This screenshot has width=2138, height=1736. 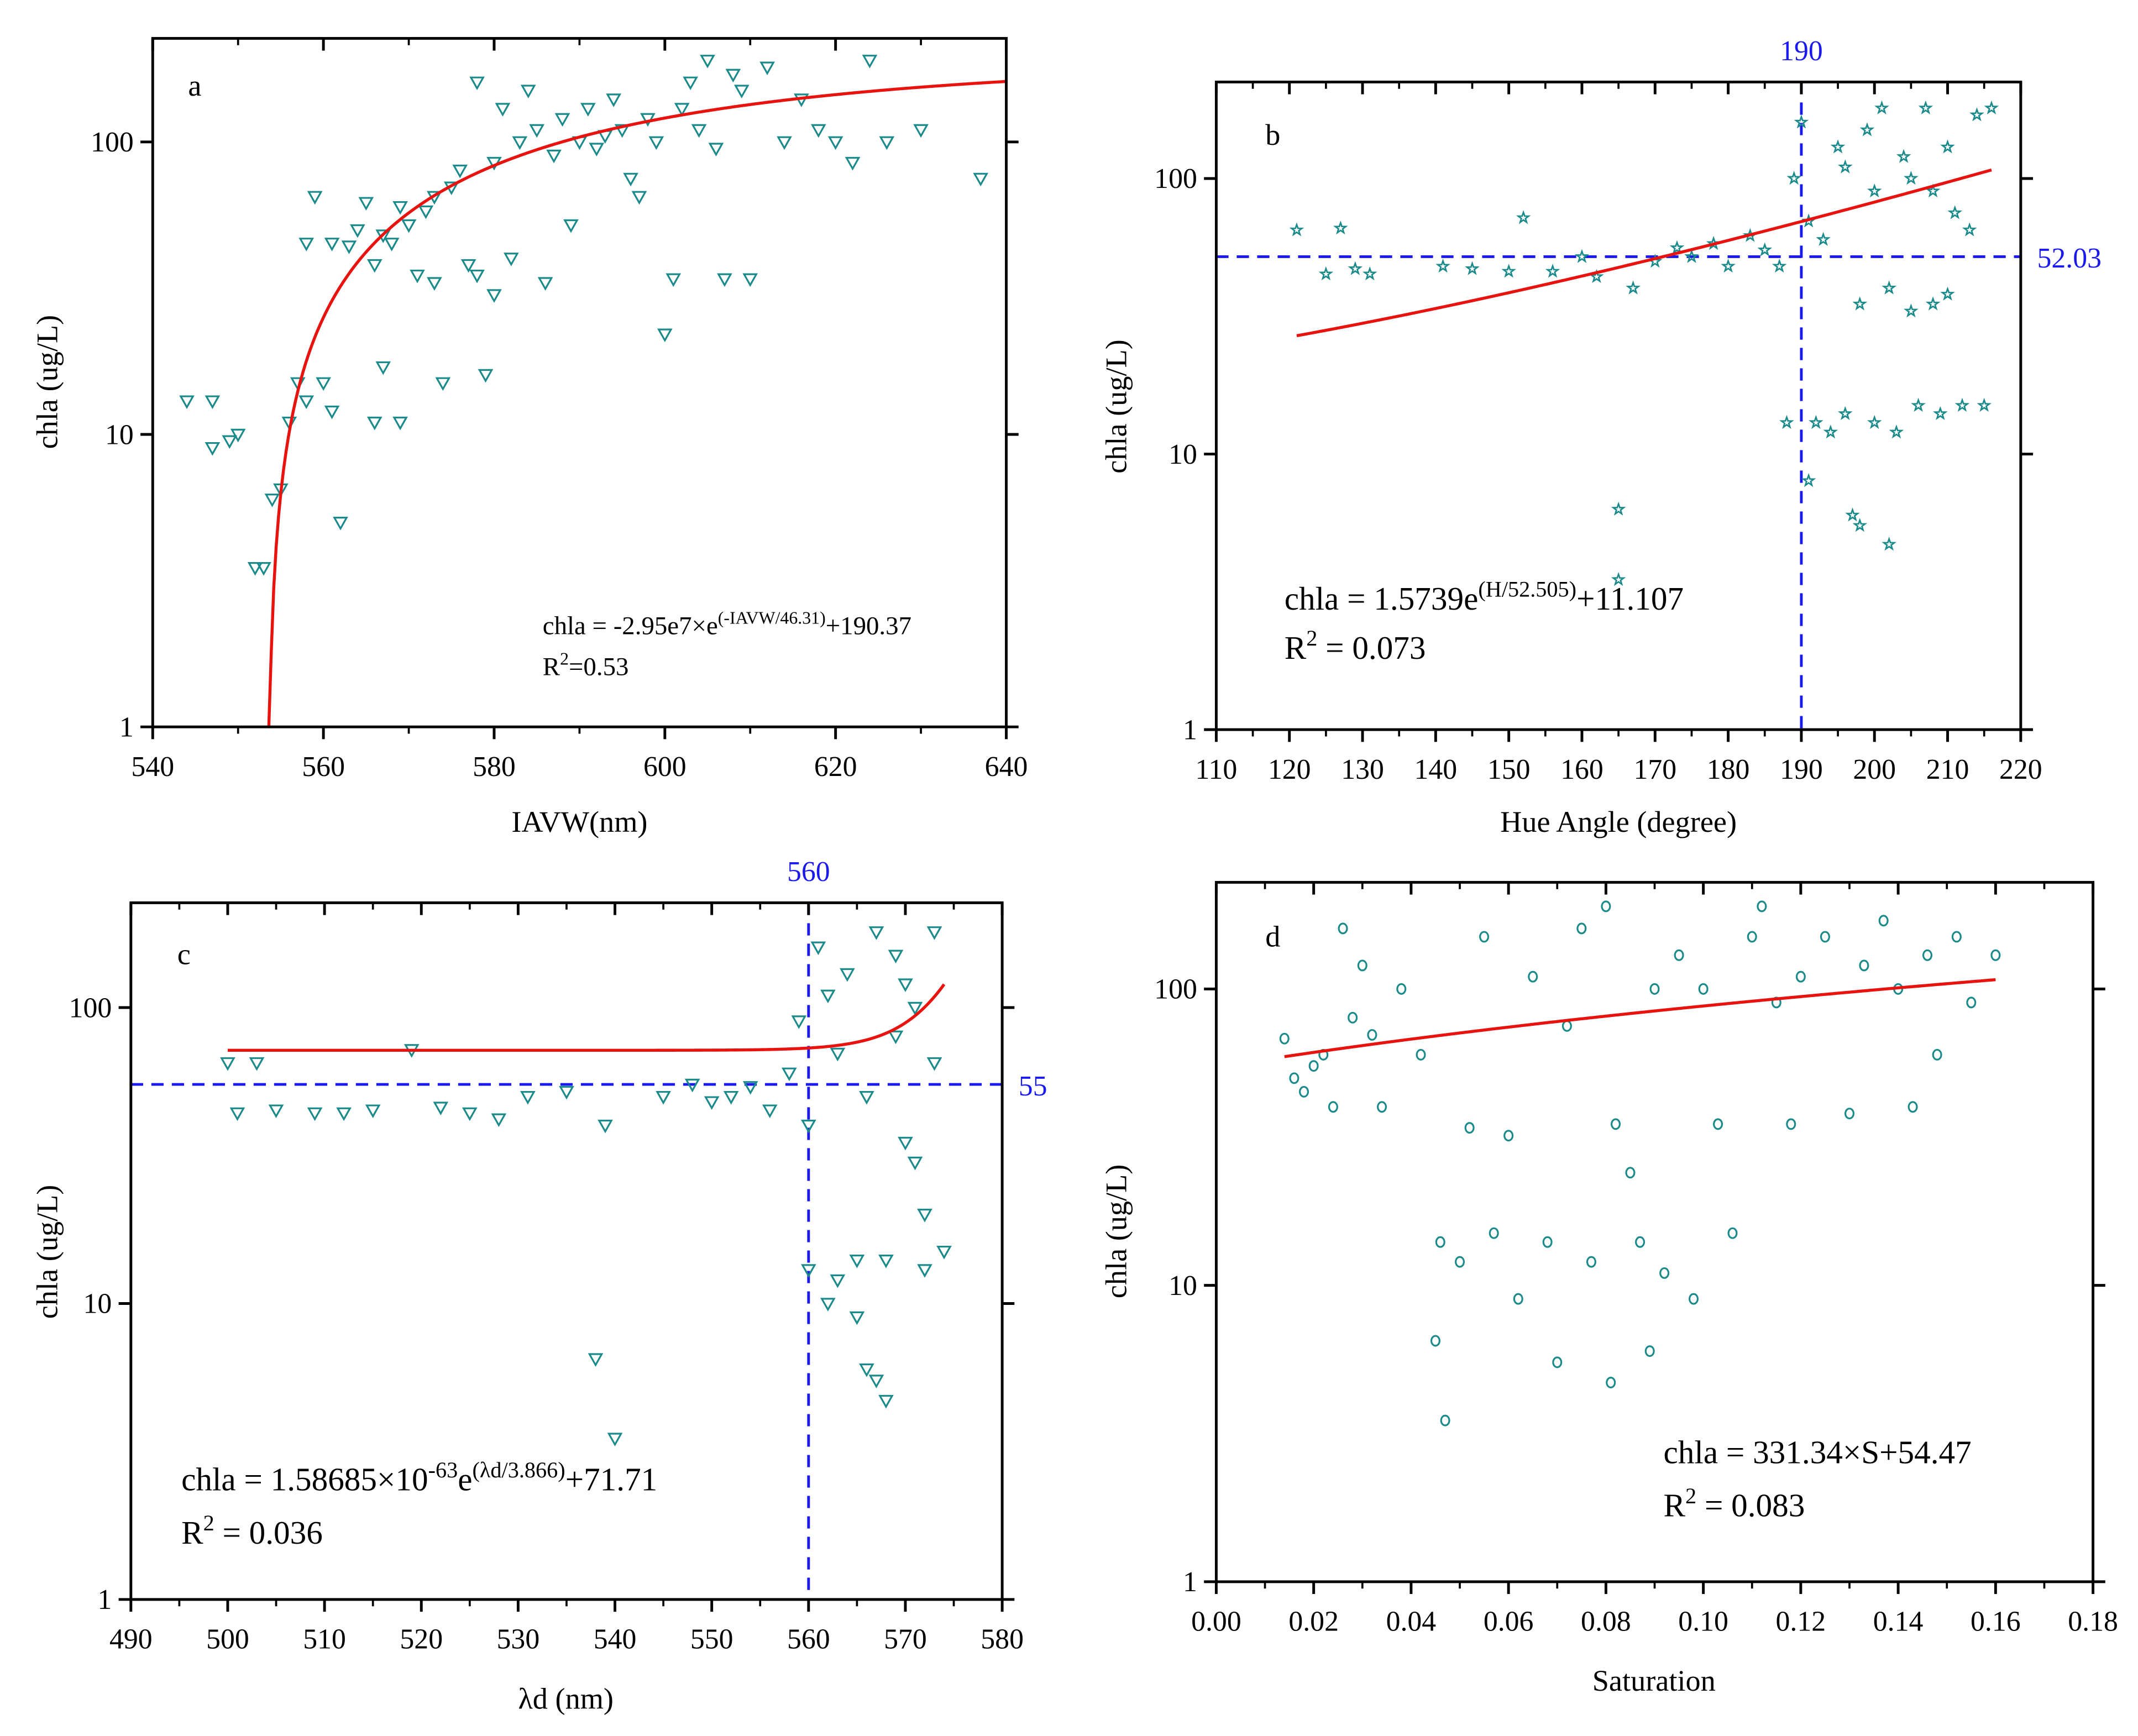 I want to click on equation-sup: -63, so click(x=443, y=1469).